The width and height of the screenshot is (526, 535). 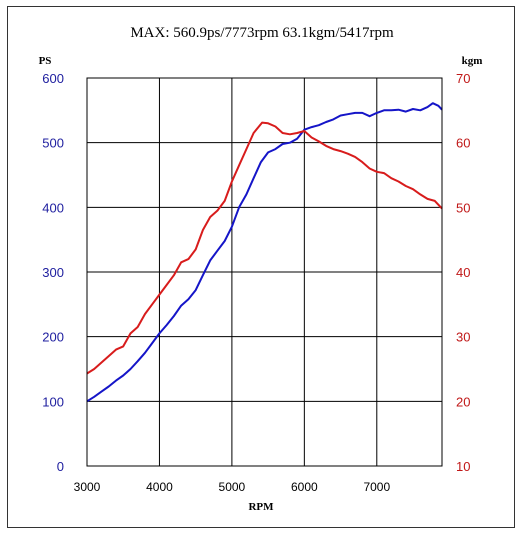 I want to click on y-left-tick-label: 500, so click(x=53, y=143).